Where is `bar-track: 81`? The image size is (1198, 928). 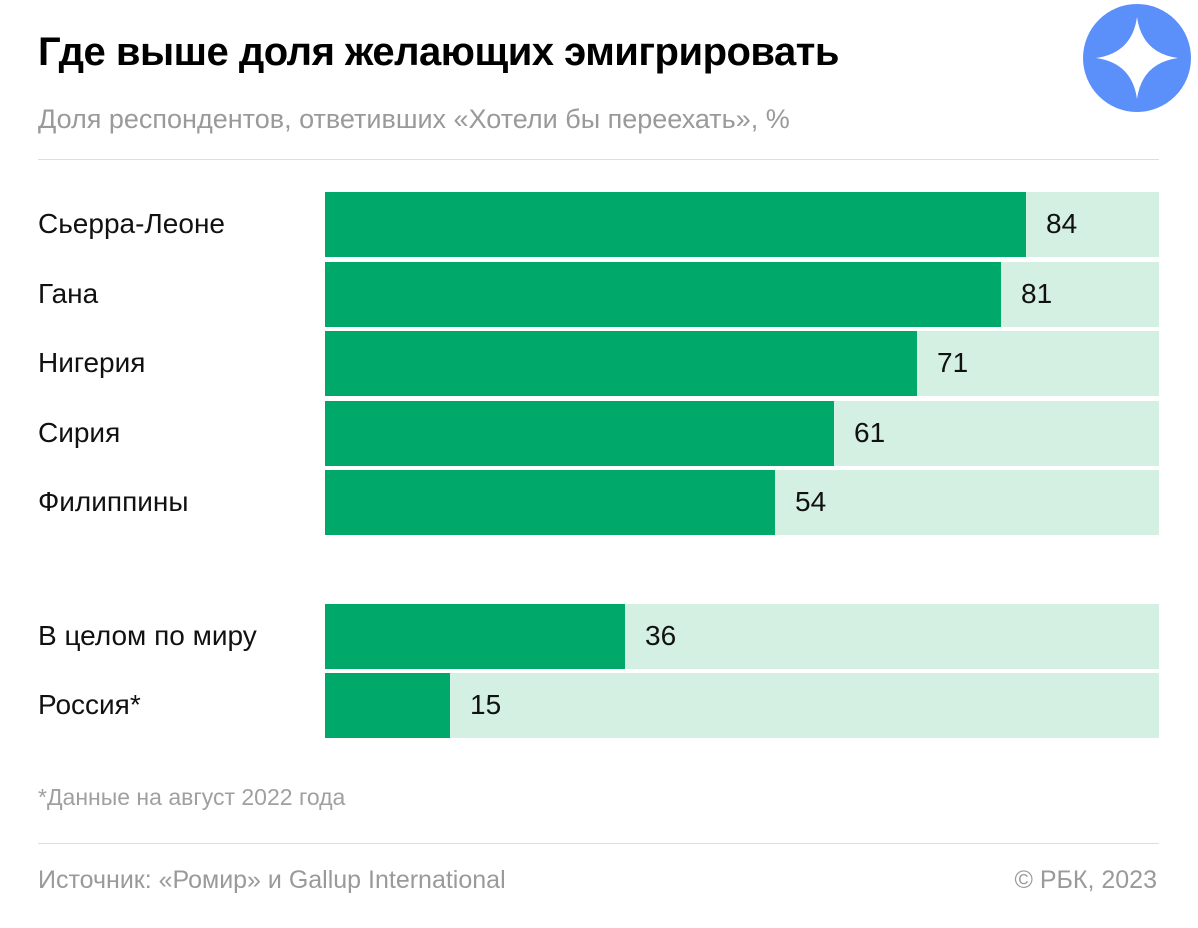 bar-track: 81 is located at coordinates (742, 294).